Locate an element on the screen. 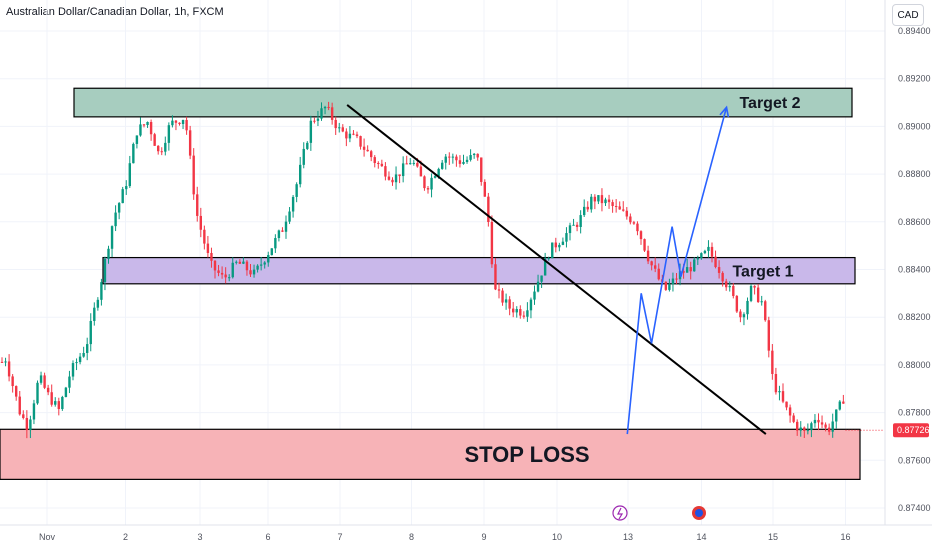 The image size is (932, 550). price-tick-label: 0.88600 is located at coordinates (914, 222).